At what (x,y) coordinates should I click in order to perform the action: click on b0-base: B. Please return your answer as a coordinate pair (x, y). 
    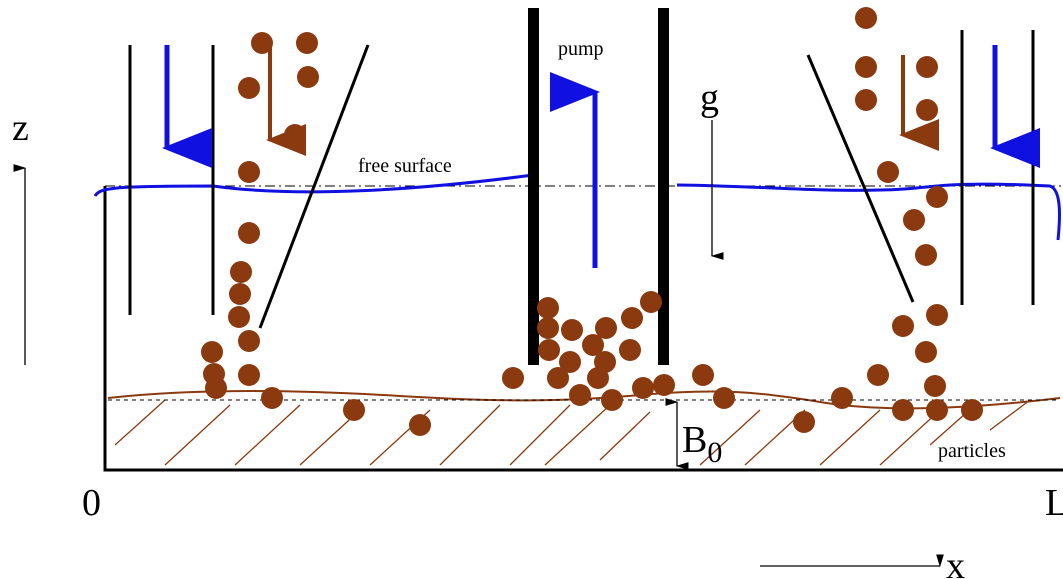
    Looking at the image, I should click on (694, 440).